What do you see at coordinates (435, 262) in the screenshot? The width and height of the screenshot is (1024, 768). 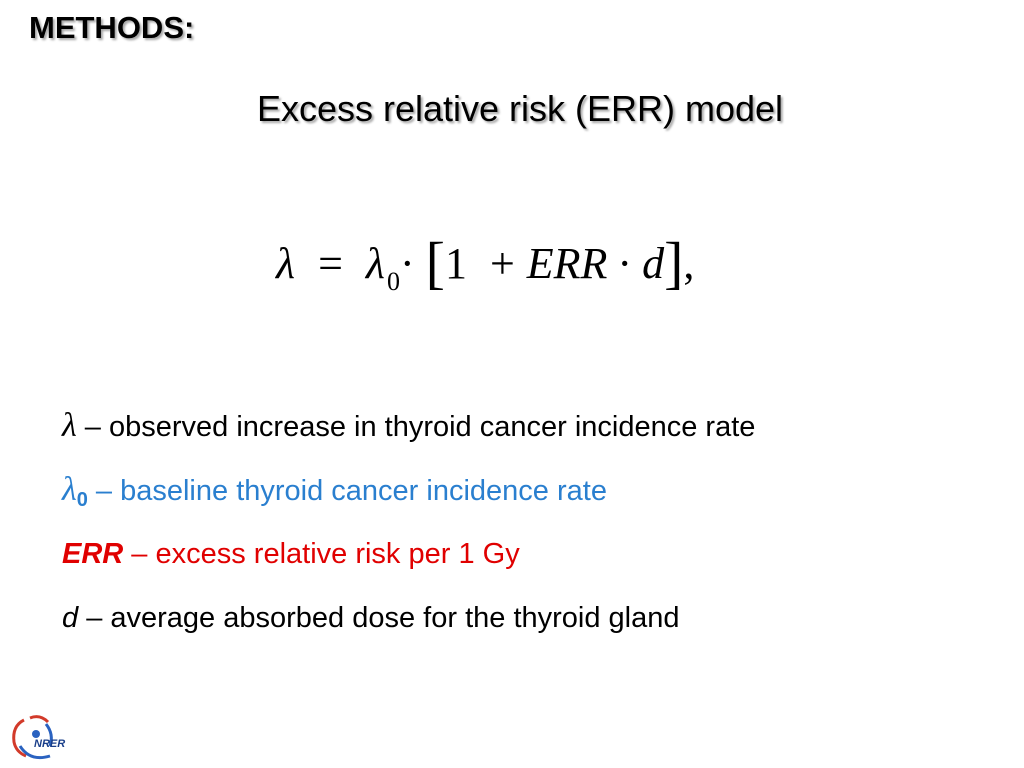 I see `formula-open-bracket: [` at bounding box center [435, 262].